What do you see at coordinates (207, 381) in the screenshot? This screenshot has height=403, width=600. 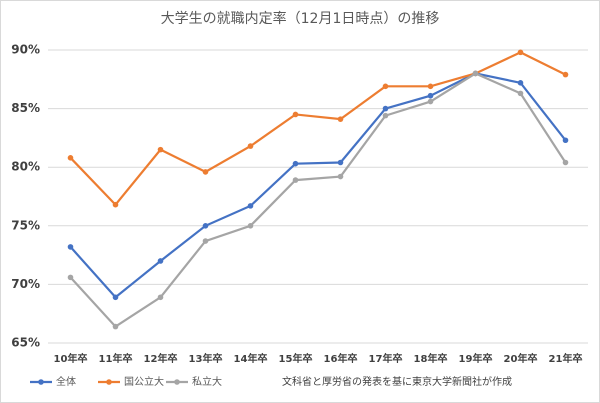 I see `legend-label: 私立大` at bounding box center [207, 381].